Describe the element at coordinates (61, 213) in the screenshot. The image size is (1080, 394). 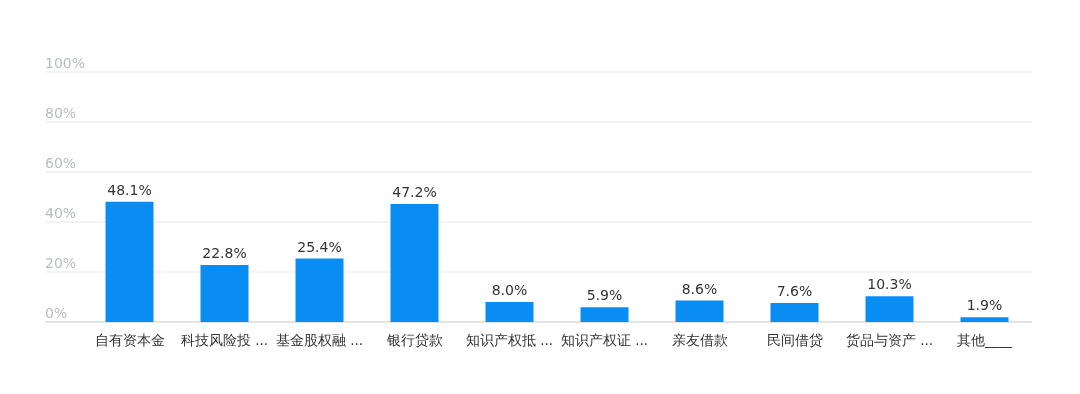
I see `y-tick-label: 40%` at that location.